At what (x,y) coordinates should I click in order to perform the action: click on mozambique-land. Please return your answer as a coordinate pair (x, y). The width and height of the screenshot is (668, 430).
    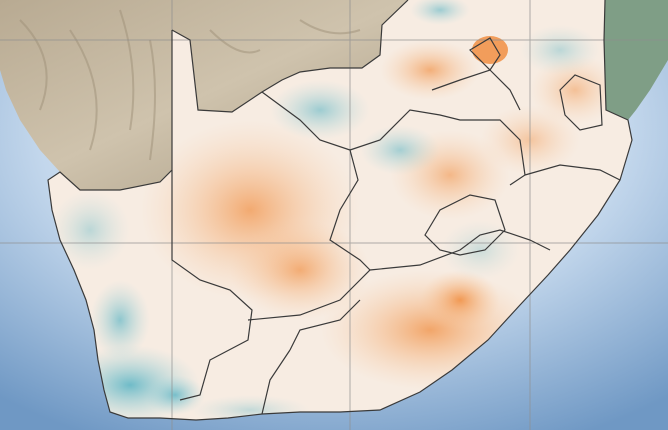
    Looking at the image, I should click on (636, 60).